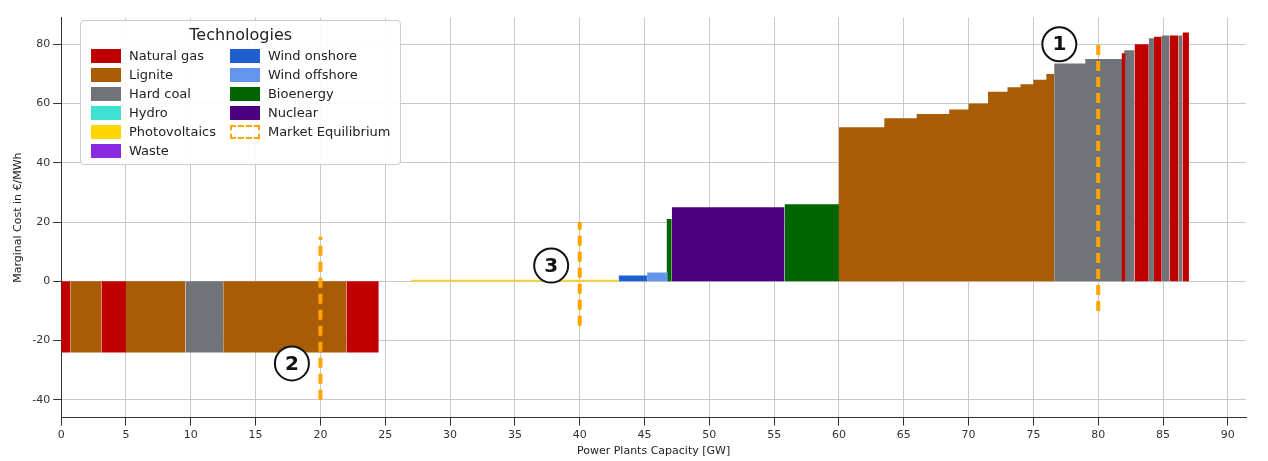  I want to click on x-tick-label: 80, so click(1098, 435).